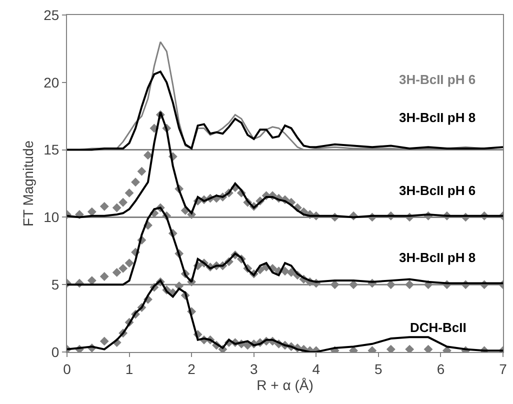 This screenshot has height=404, width=513. Describe the element at coordinates (285, 385) in the screenshot. I see `x-axis-title: R + α (Å)` at that location.